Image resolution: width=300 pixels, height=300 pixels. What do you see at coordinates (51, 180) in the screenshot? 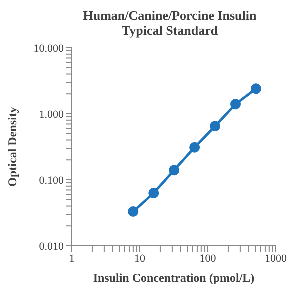
I see `y-tick-label: 0.100` at bounding box center [51, 180].